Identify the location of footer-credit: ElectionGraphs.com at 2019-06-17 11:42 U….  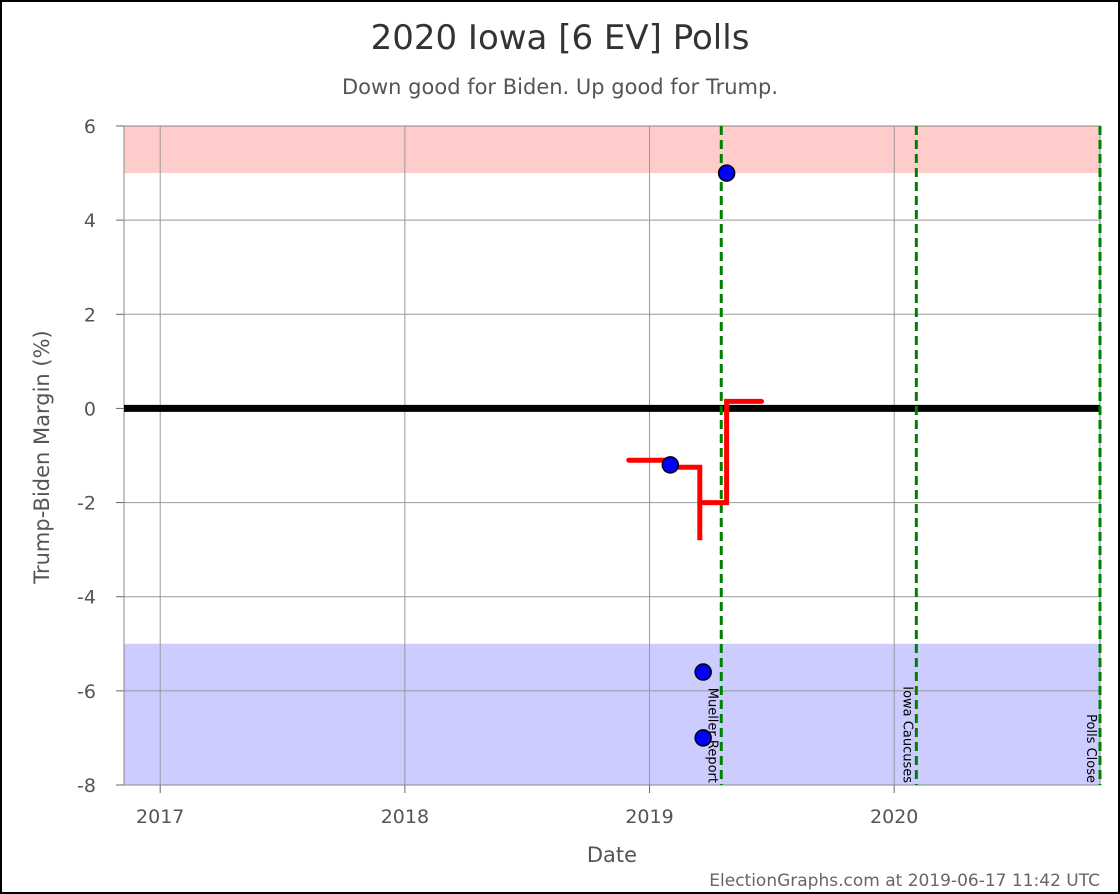
(904, 881).